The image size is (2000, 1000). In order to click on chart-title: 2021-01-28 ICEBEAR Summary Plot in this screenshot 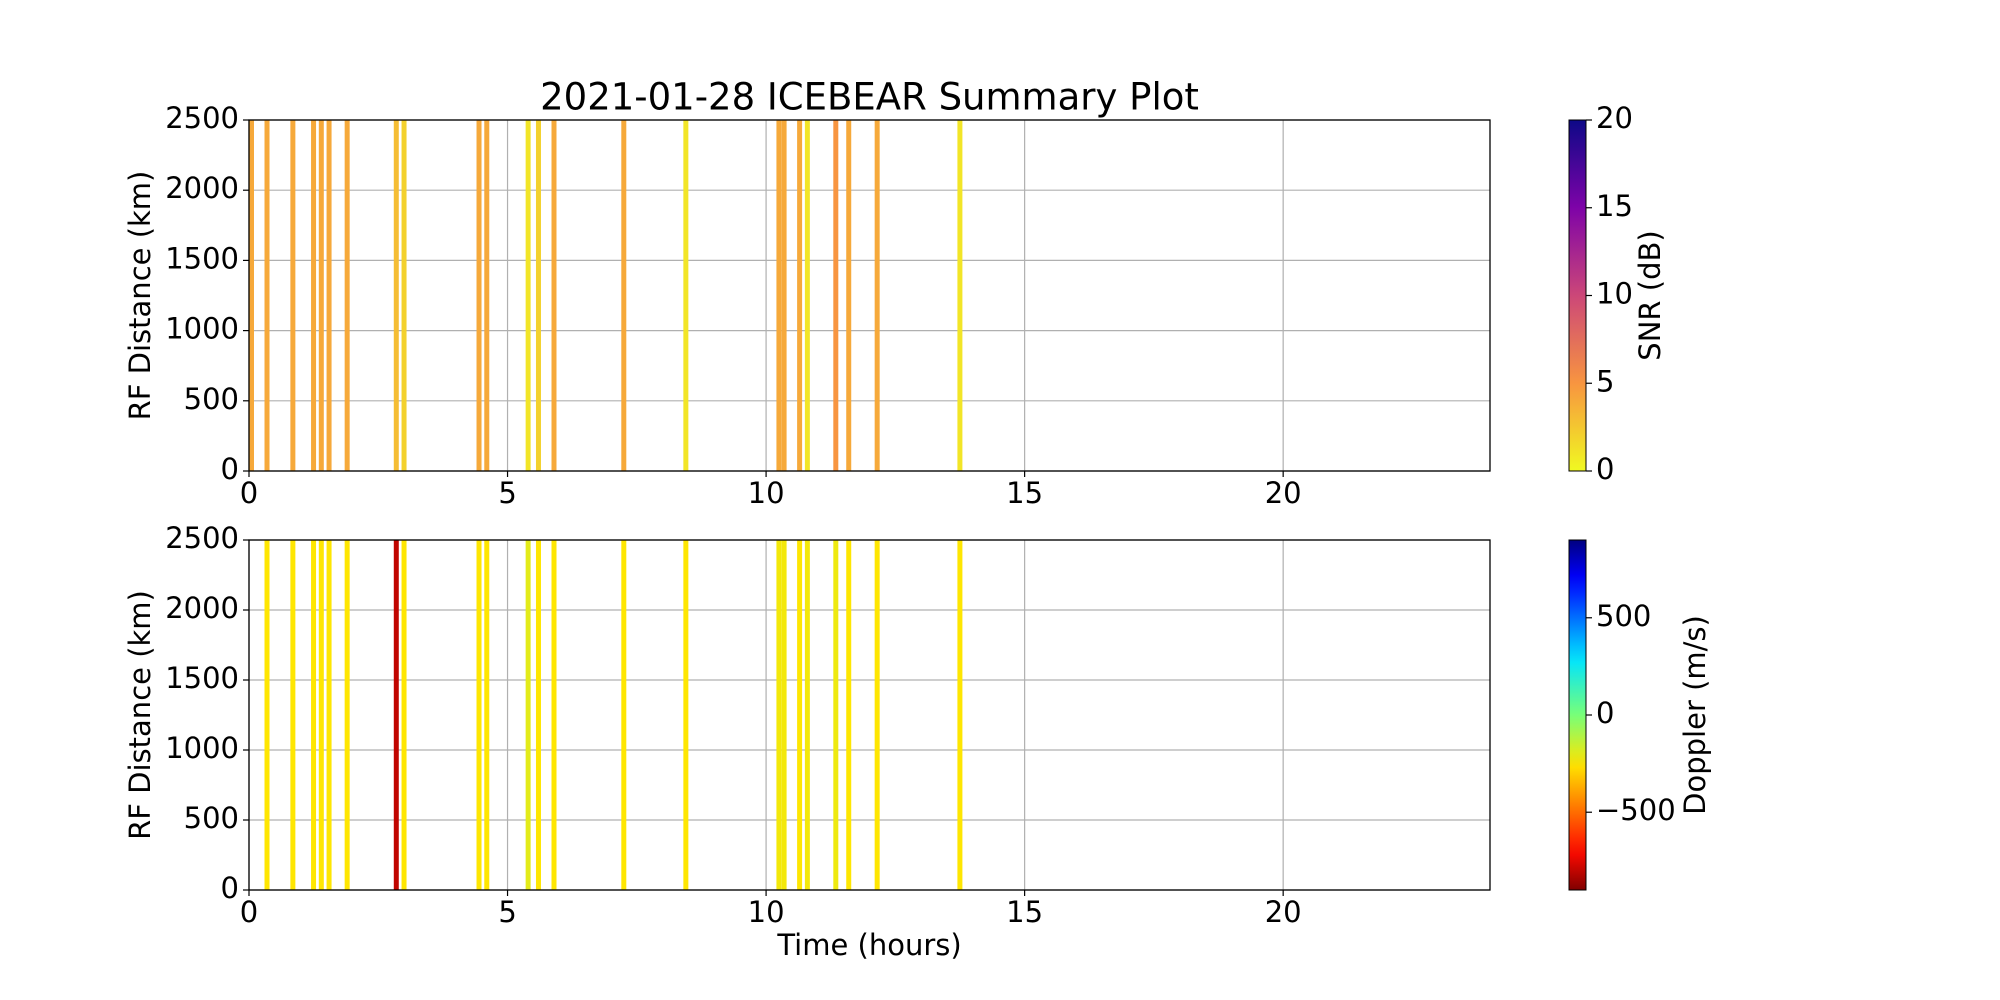, I will do `click(869, 97)`.